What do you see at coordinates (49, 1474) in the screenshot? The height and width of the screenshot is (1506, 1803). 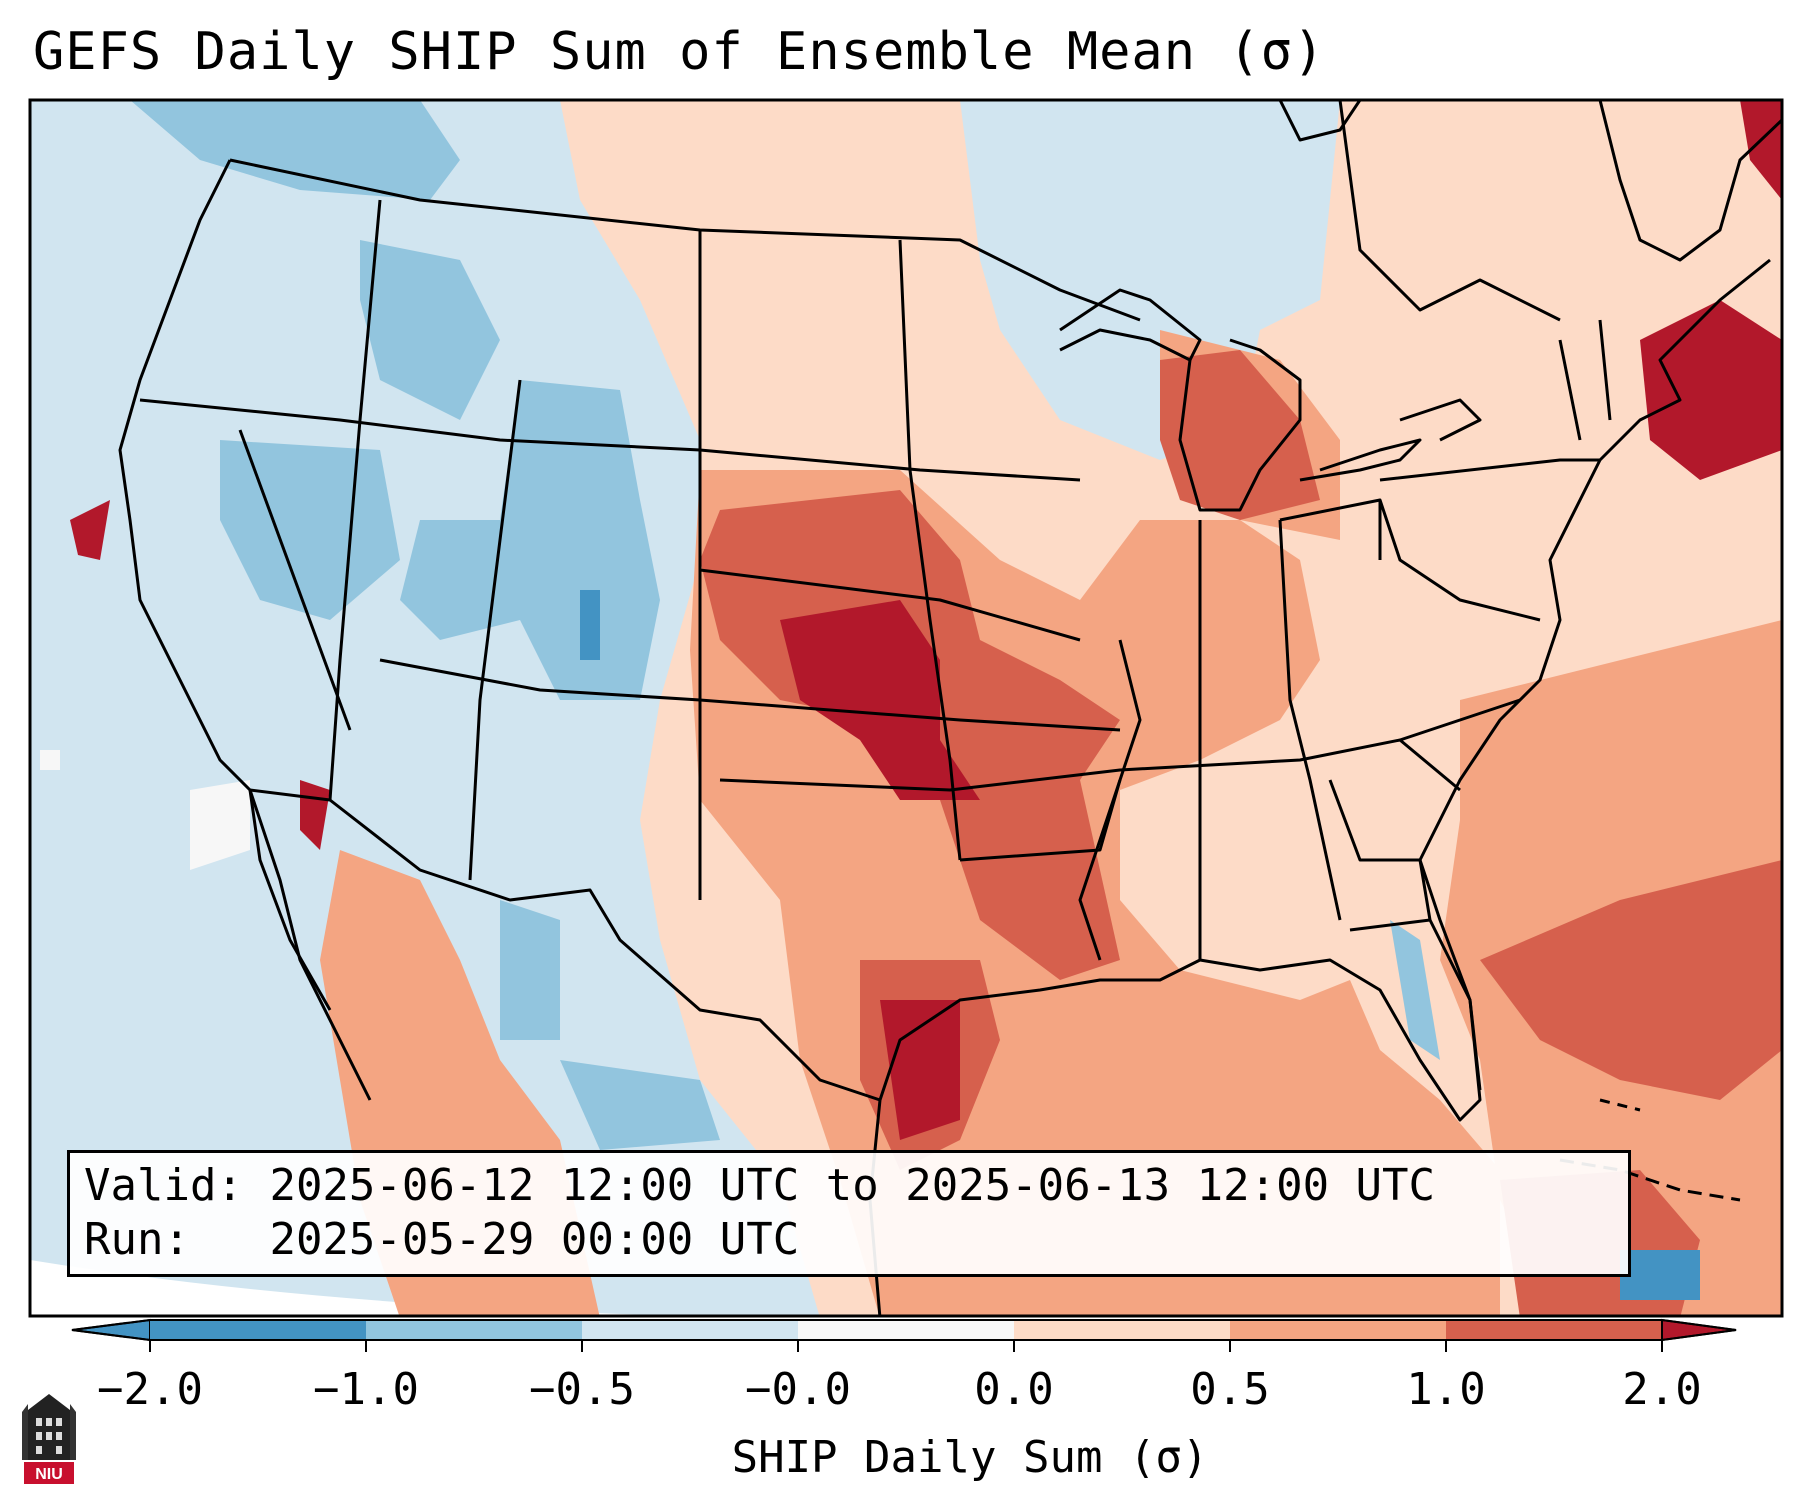 I see `svg-text: NIU` at bounding box center [49, 1474].